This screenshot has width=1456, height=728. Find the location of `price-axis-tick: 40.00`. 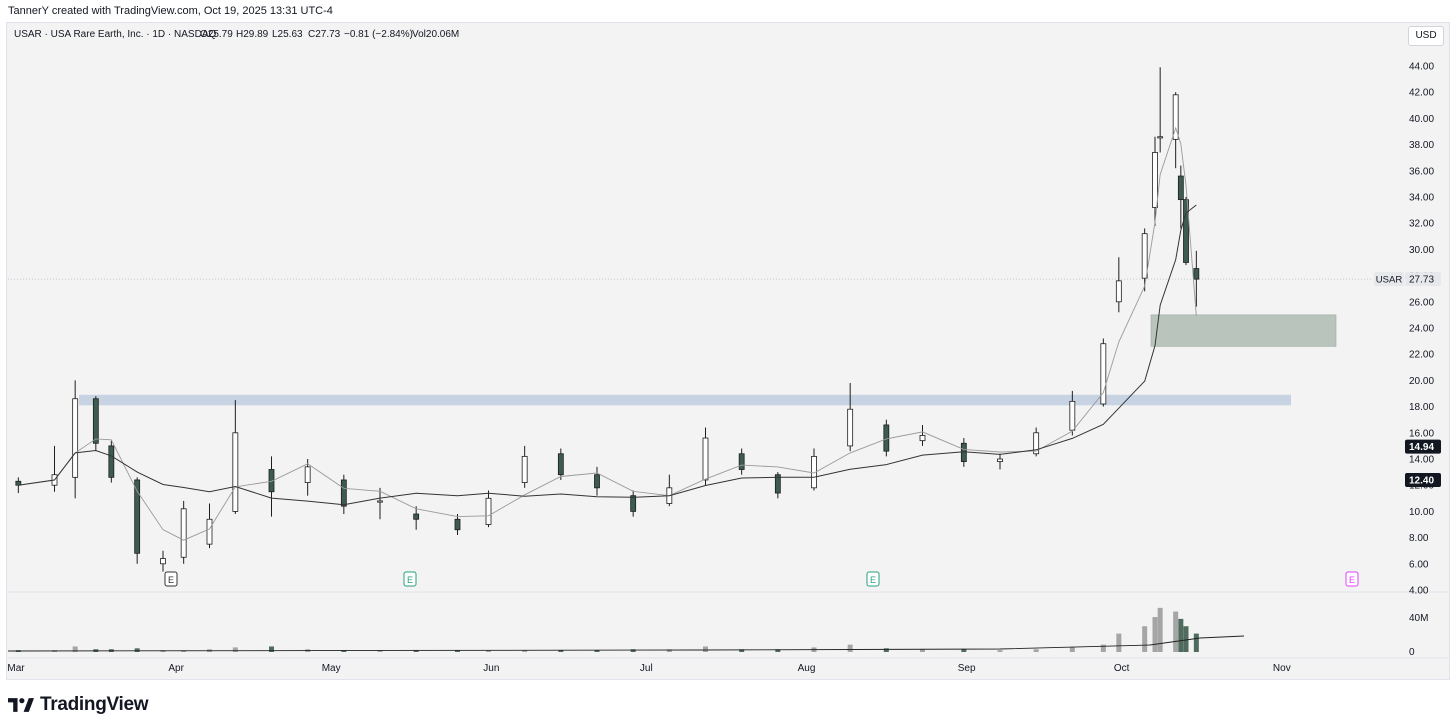

price-axis-tick: 40.00 is located at coordinates (1421, 119).